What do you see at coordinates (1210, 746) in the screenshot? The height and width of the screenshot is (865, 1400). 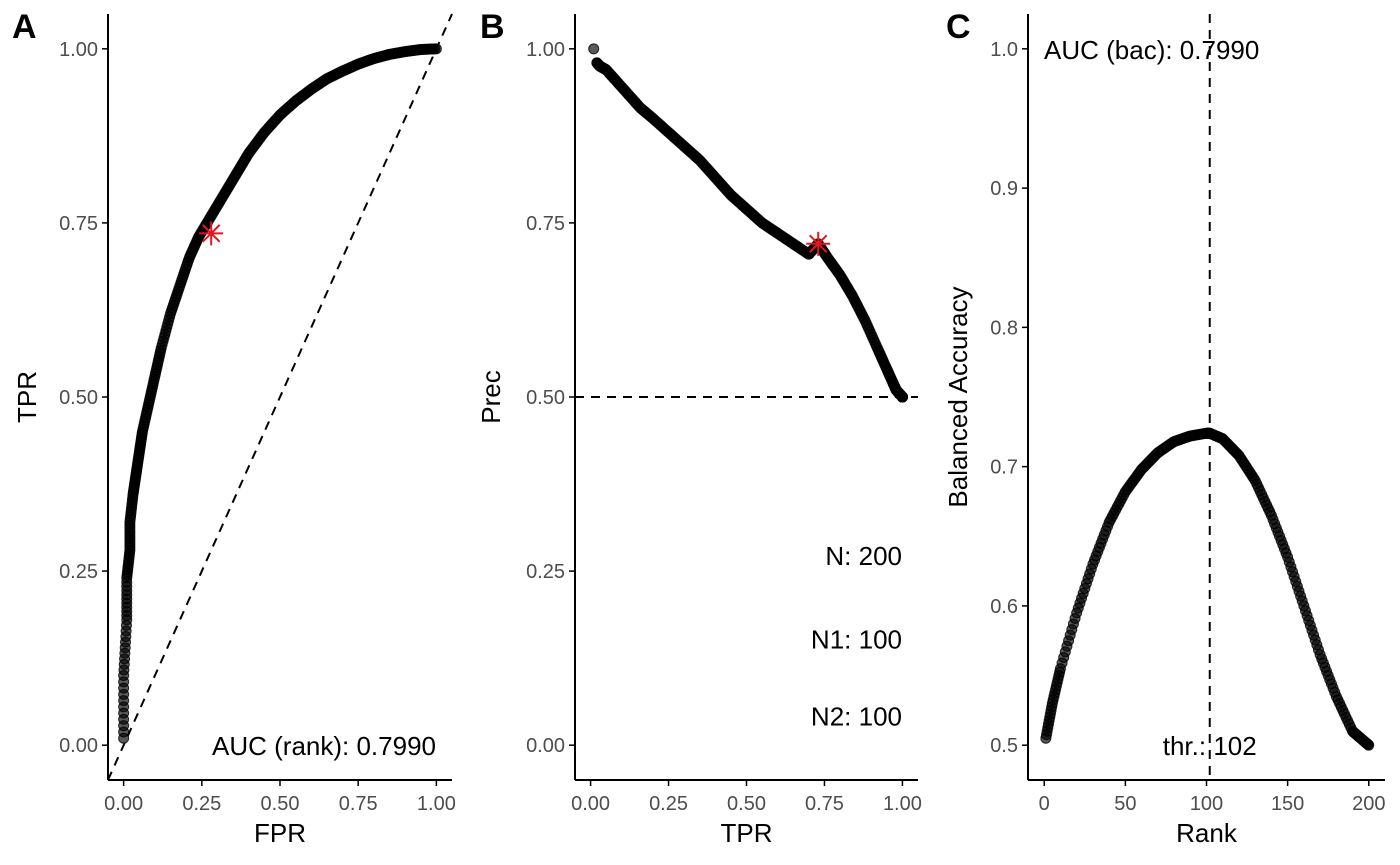 I see `threshold-annotation: thr.: 102` at bounding box center [1210, 746].